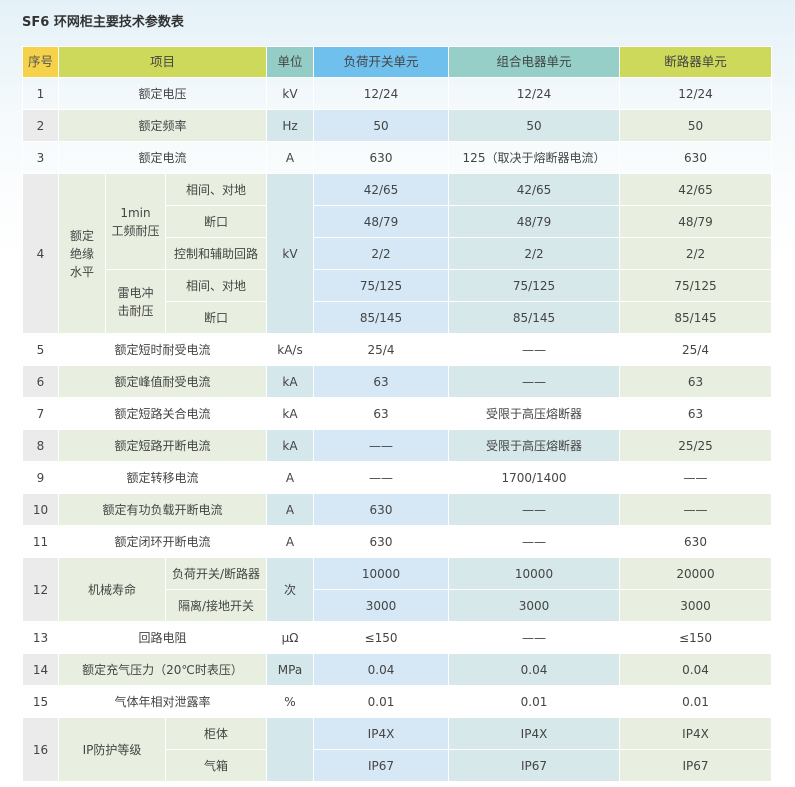 The height and width of the screenshot is (787, 795). Describe the element at coordinates (216, 605) in the screenshot. I see `sub-item: 隔离/接地开关` at that location.